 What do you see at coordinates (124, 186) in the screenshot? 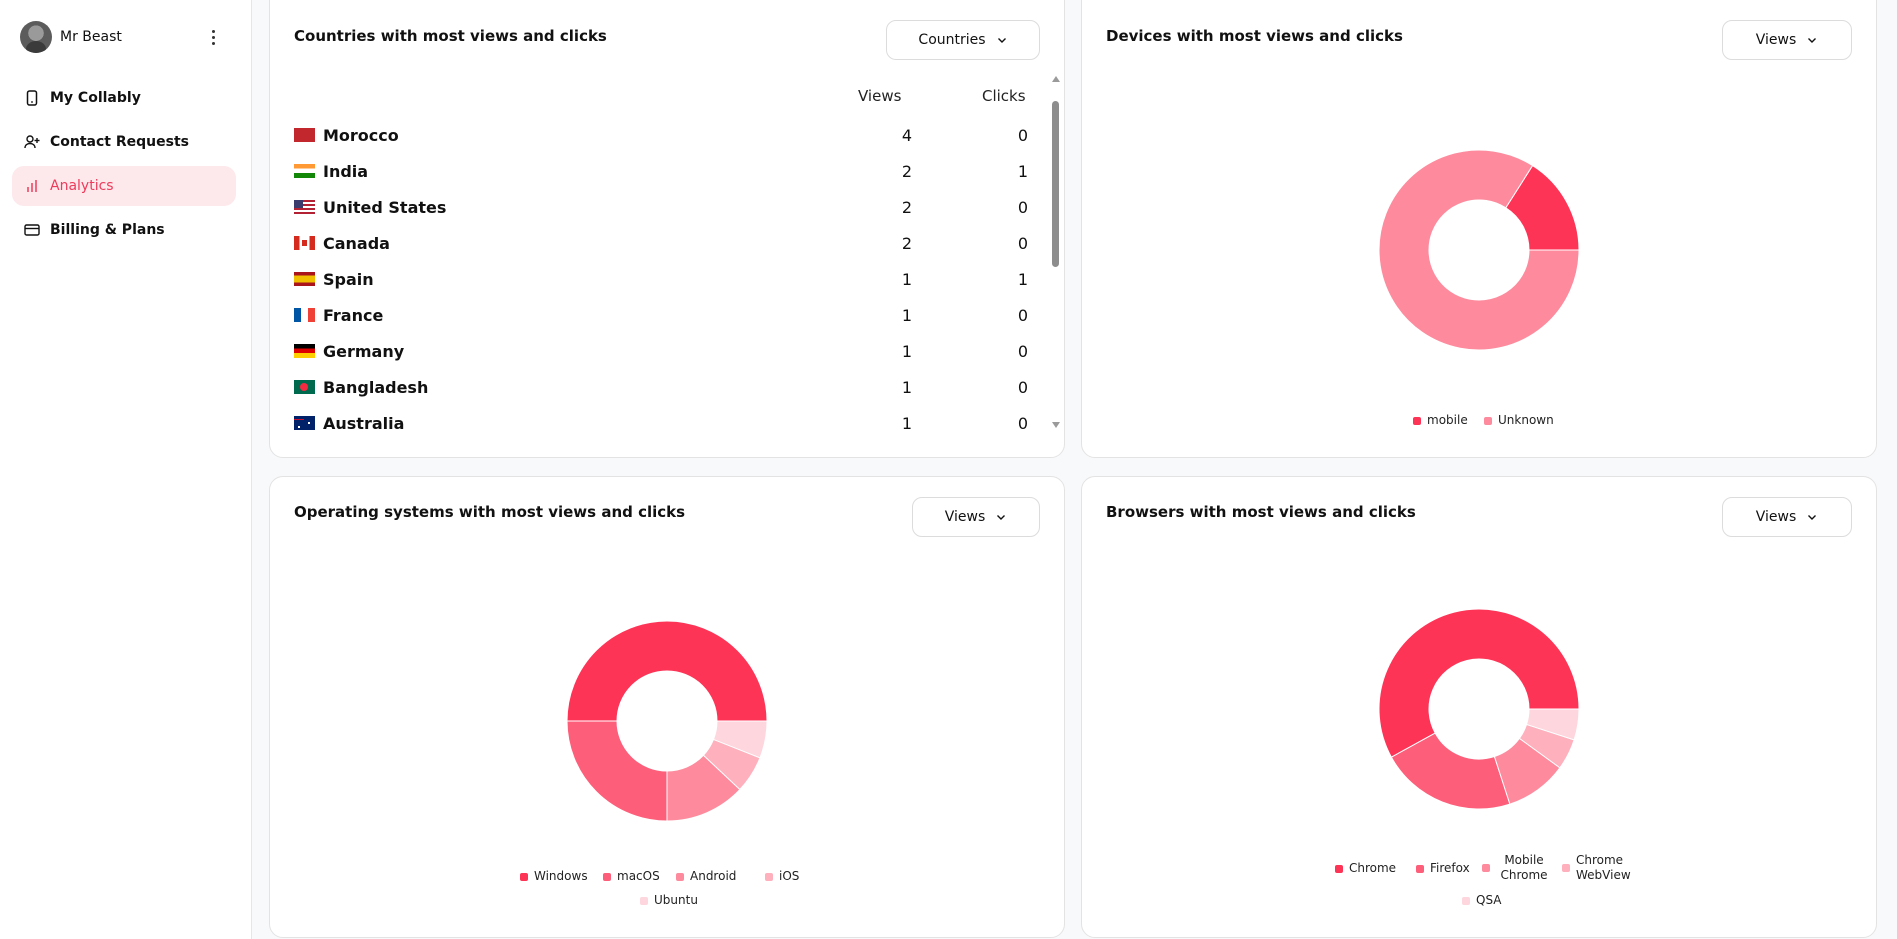
I see `sidebar-item-analytics: Analytics` at bounding box center [124, 186].